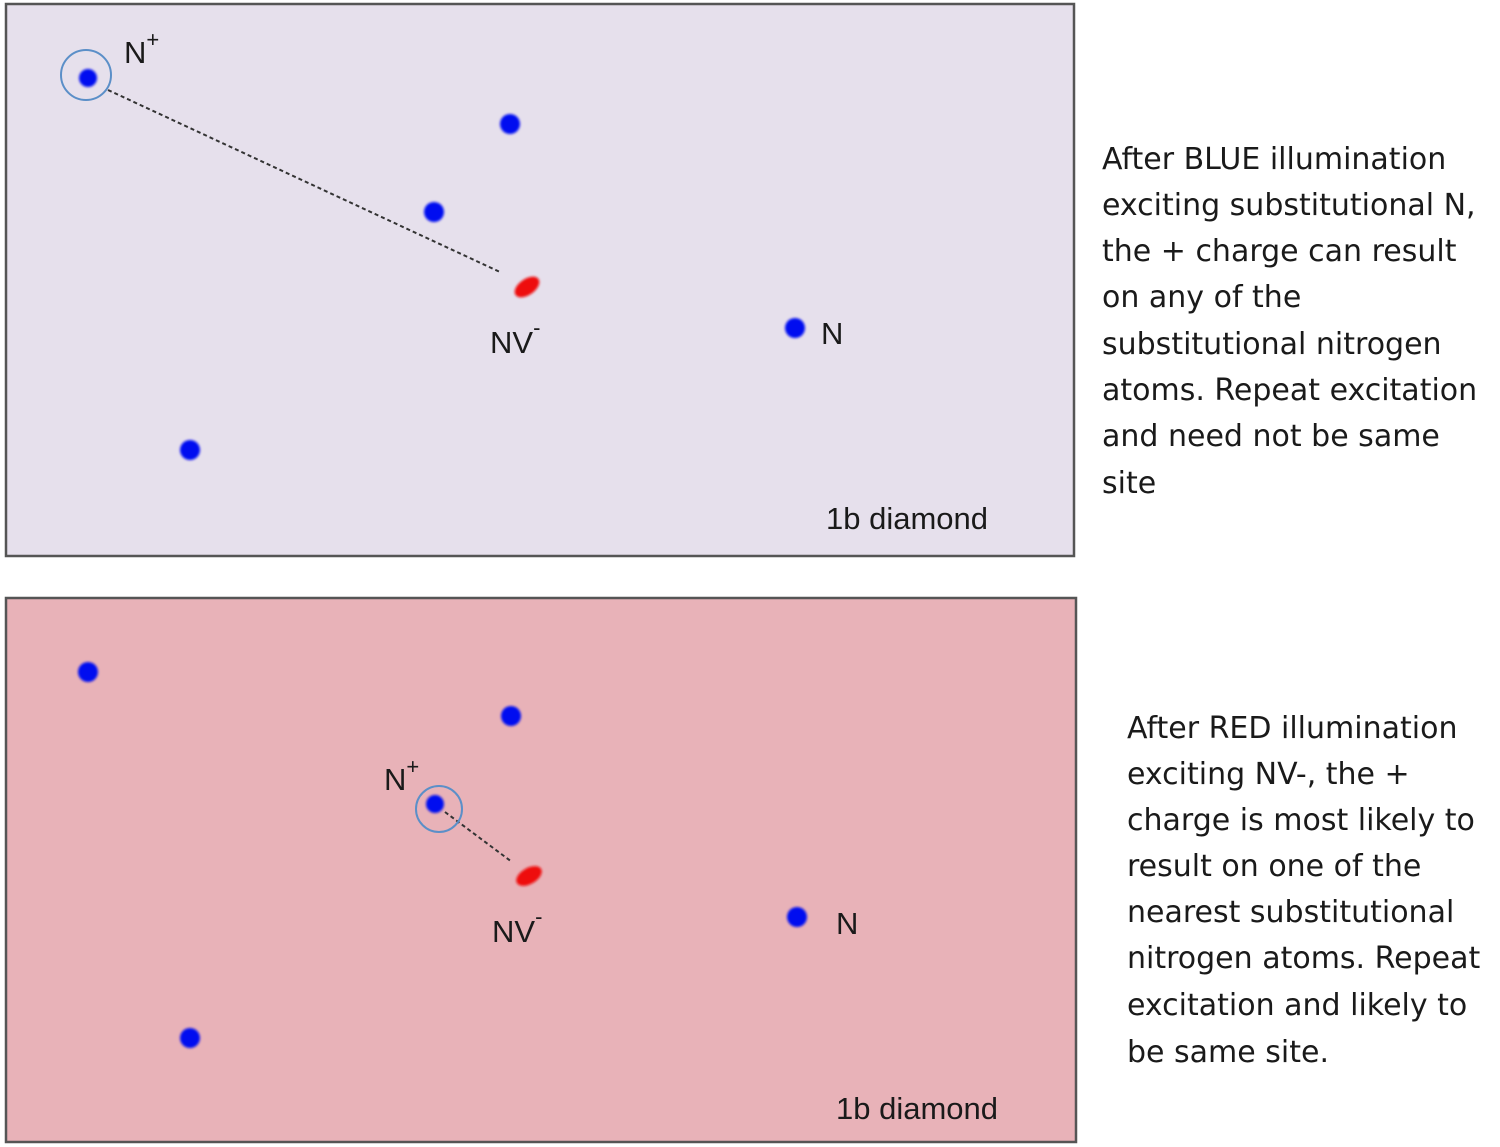  Describe the element at coordinates (1271, 436) in the screenshot. I see `description-line: and need not be same` at that location.